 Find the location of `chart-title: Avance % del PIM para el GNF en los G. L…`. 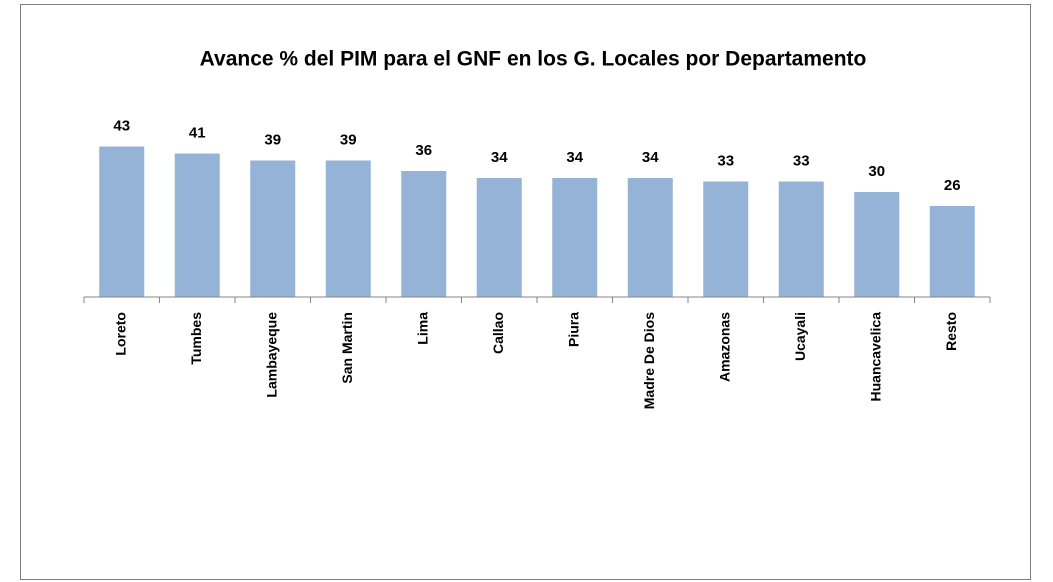

chart-title: Avance % del PIM para el GNF en los G. L… is located at coordinates (533, 59).